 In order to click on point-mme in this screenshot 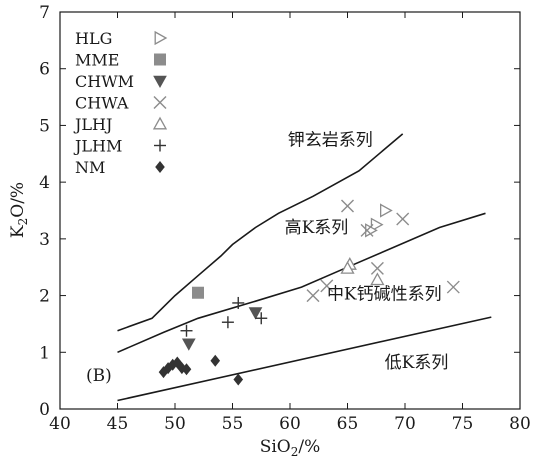, I will do `click(198, 292)`.